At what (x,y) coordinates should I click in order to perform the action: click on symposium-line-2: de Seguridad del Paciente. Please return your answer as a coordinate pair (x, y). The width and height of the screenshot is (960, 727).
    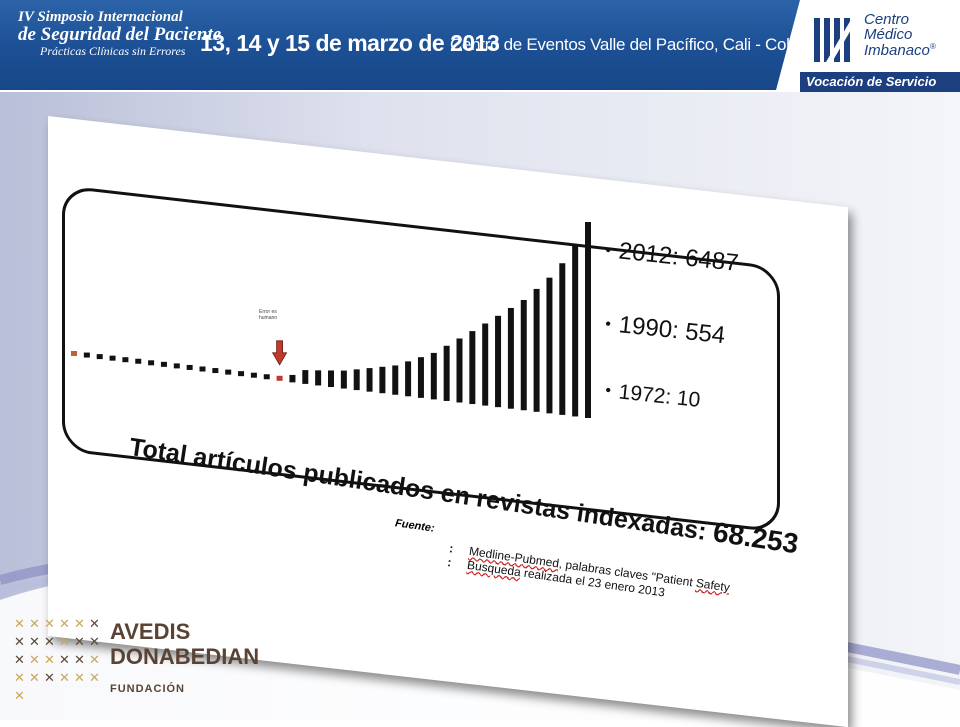
    Looking at the image, I should click on (120, 35).